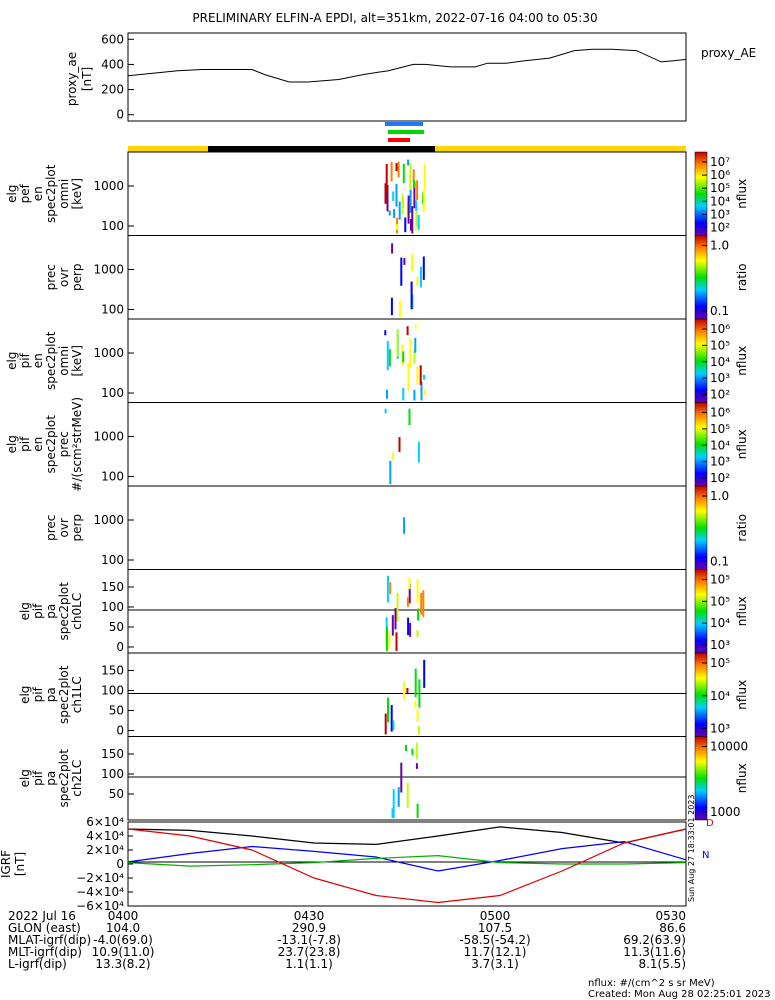  I want to click on panel-2: prec ovr perp 100 1000 1.0 0.1 ratio, so click(396, 277).